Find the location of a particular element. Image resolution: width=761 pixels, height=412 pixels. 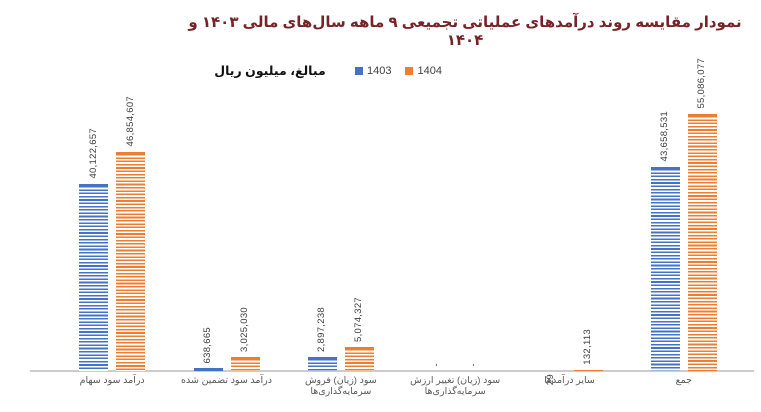

category-label-cat3: سود (زیان) فروش سرمایه‌گذاری‌ها is located at coordinates (340, 386).